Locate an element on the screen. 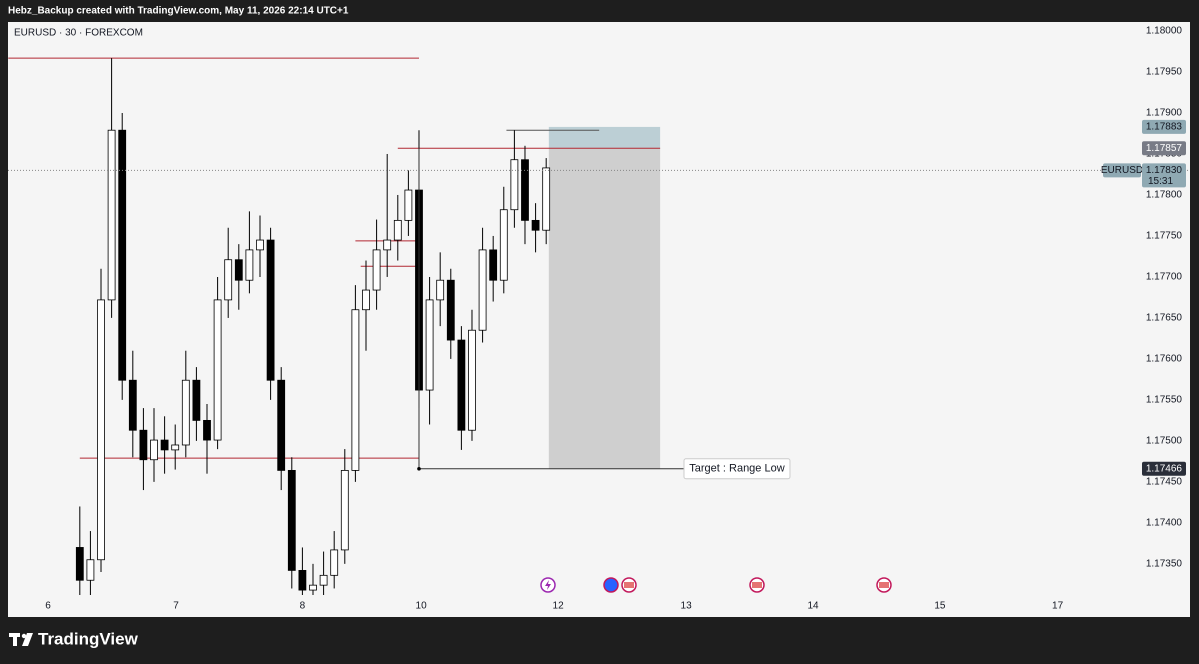 This screenshot has height=664, width=1199. y-tick-label: 1.17450 is located at coordinates (1164, 482).